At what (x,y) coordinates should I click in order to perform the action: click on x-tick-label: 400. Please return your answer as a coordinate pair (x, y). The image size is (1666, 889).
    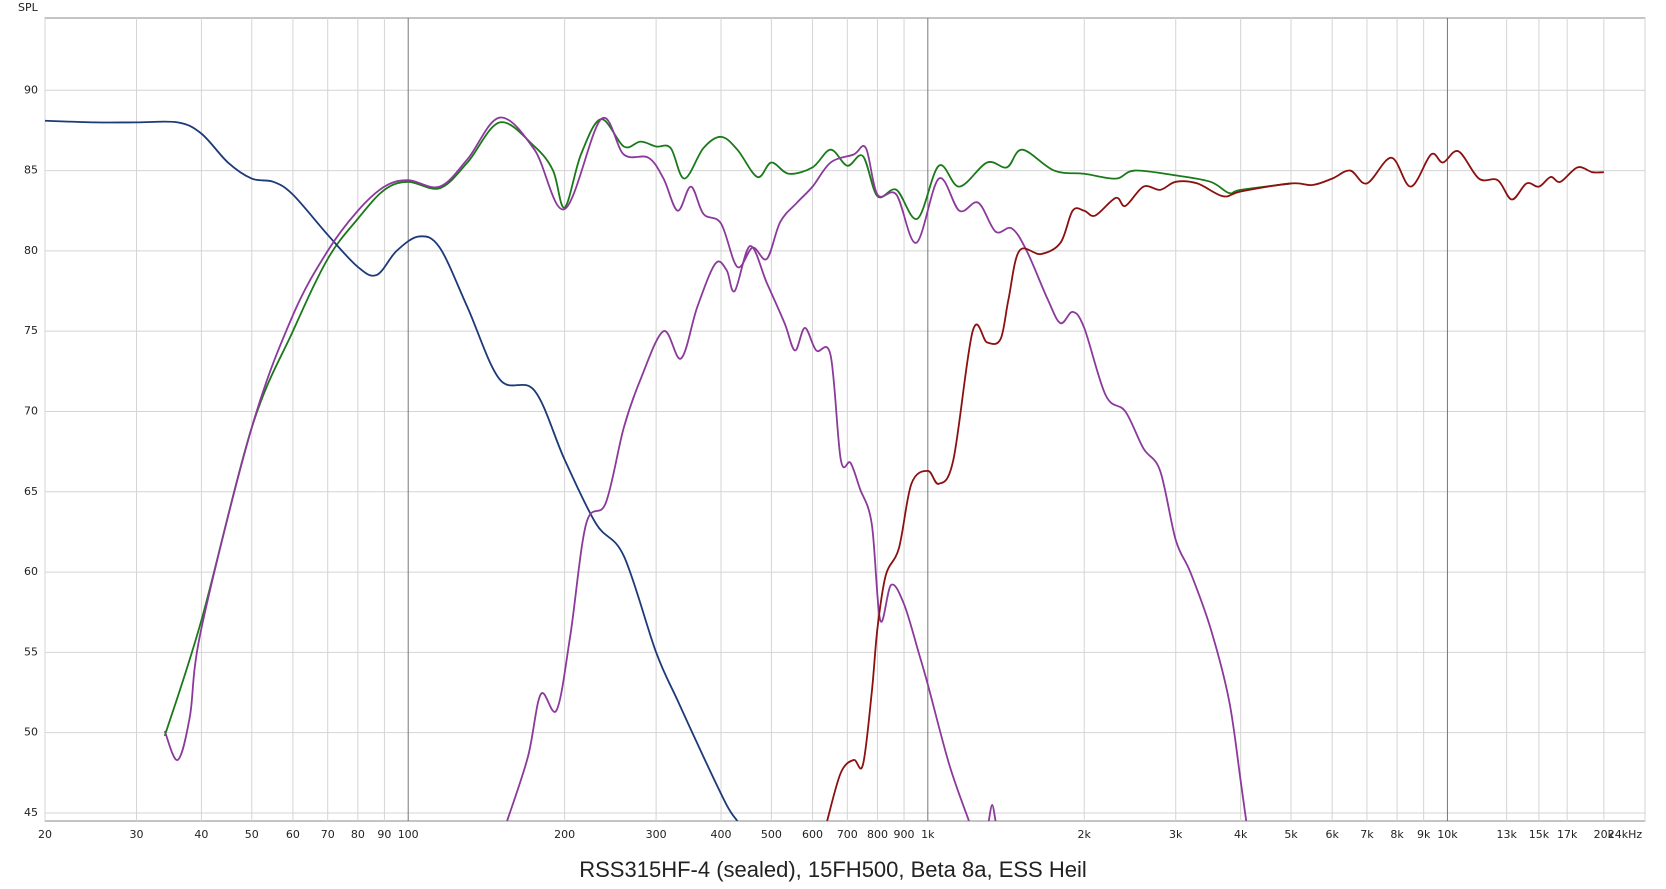
    Looking at the image, I should click on (721, 834).